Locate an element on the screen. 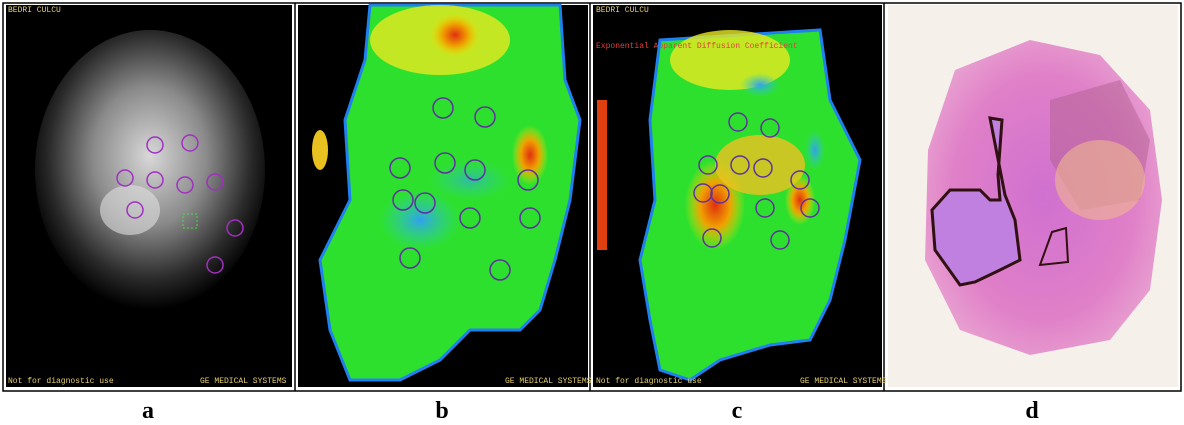 This screenshot has width=1184, height=425. mri-tissue is located at coordinates (150, 170).